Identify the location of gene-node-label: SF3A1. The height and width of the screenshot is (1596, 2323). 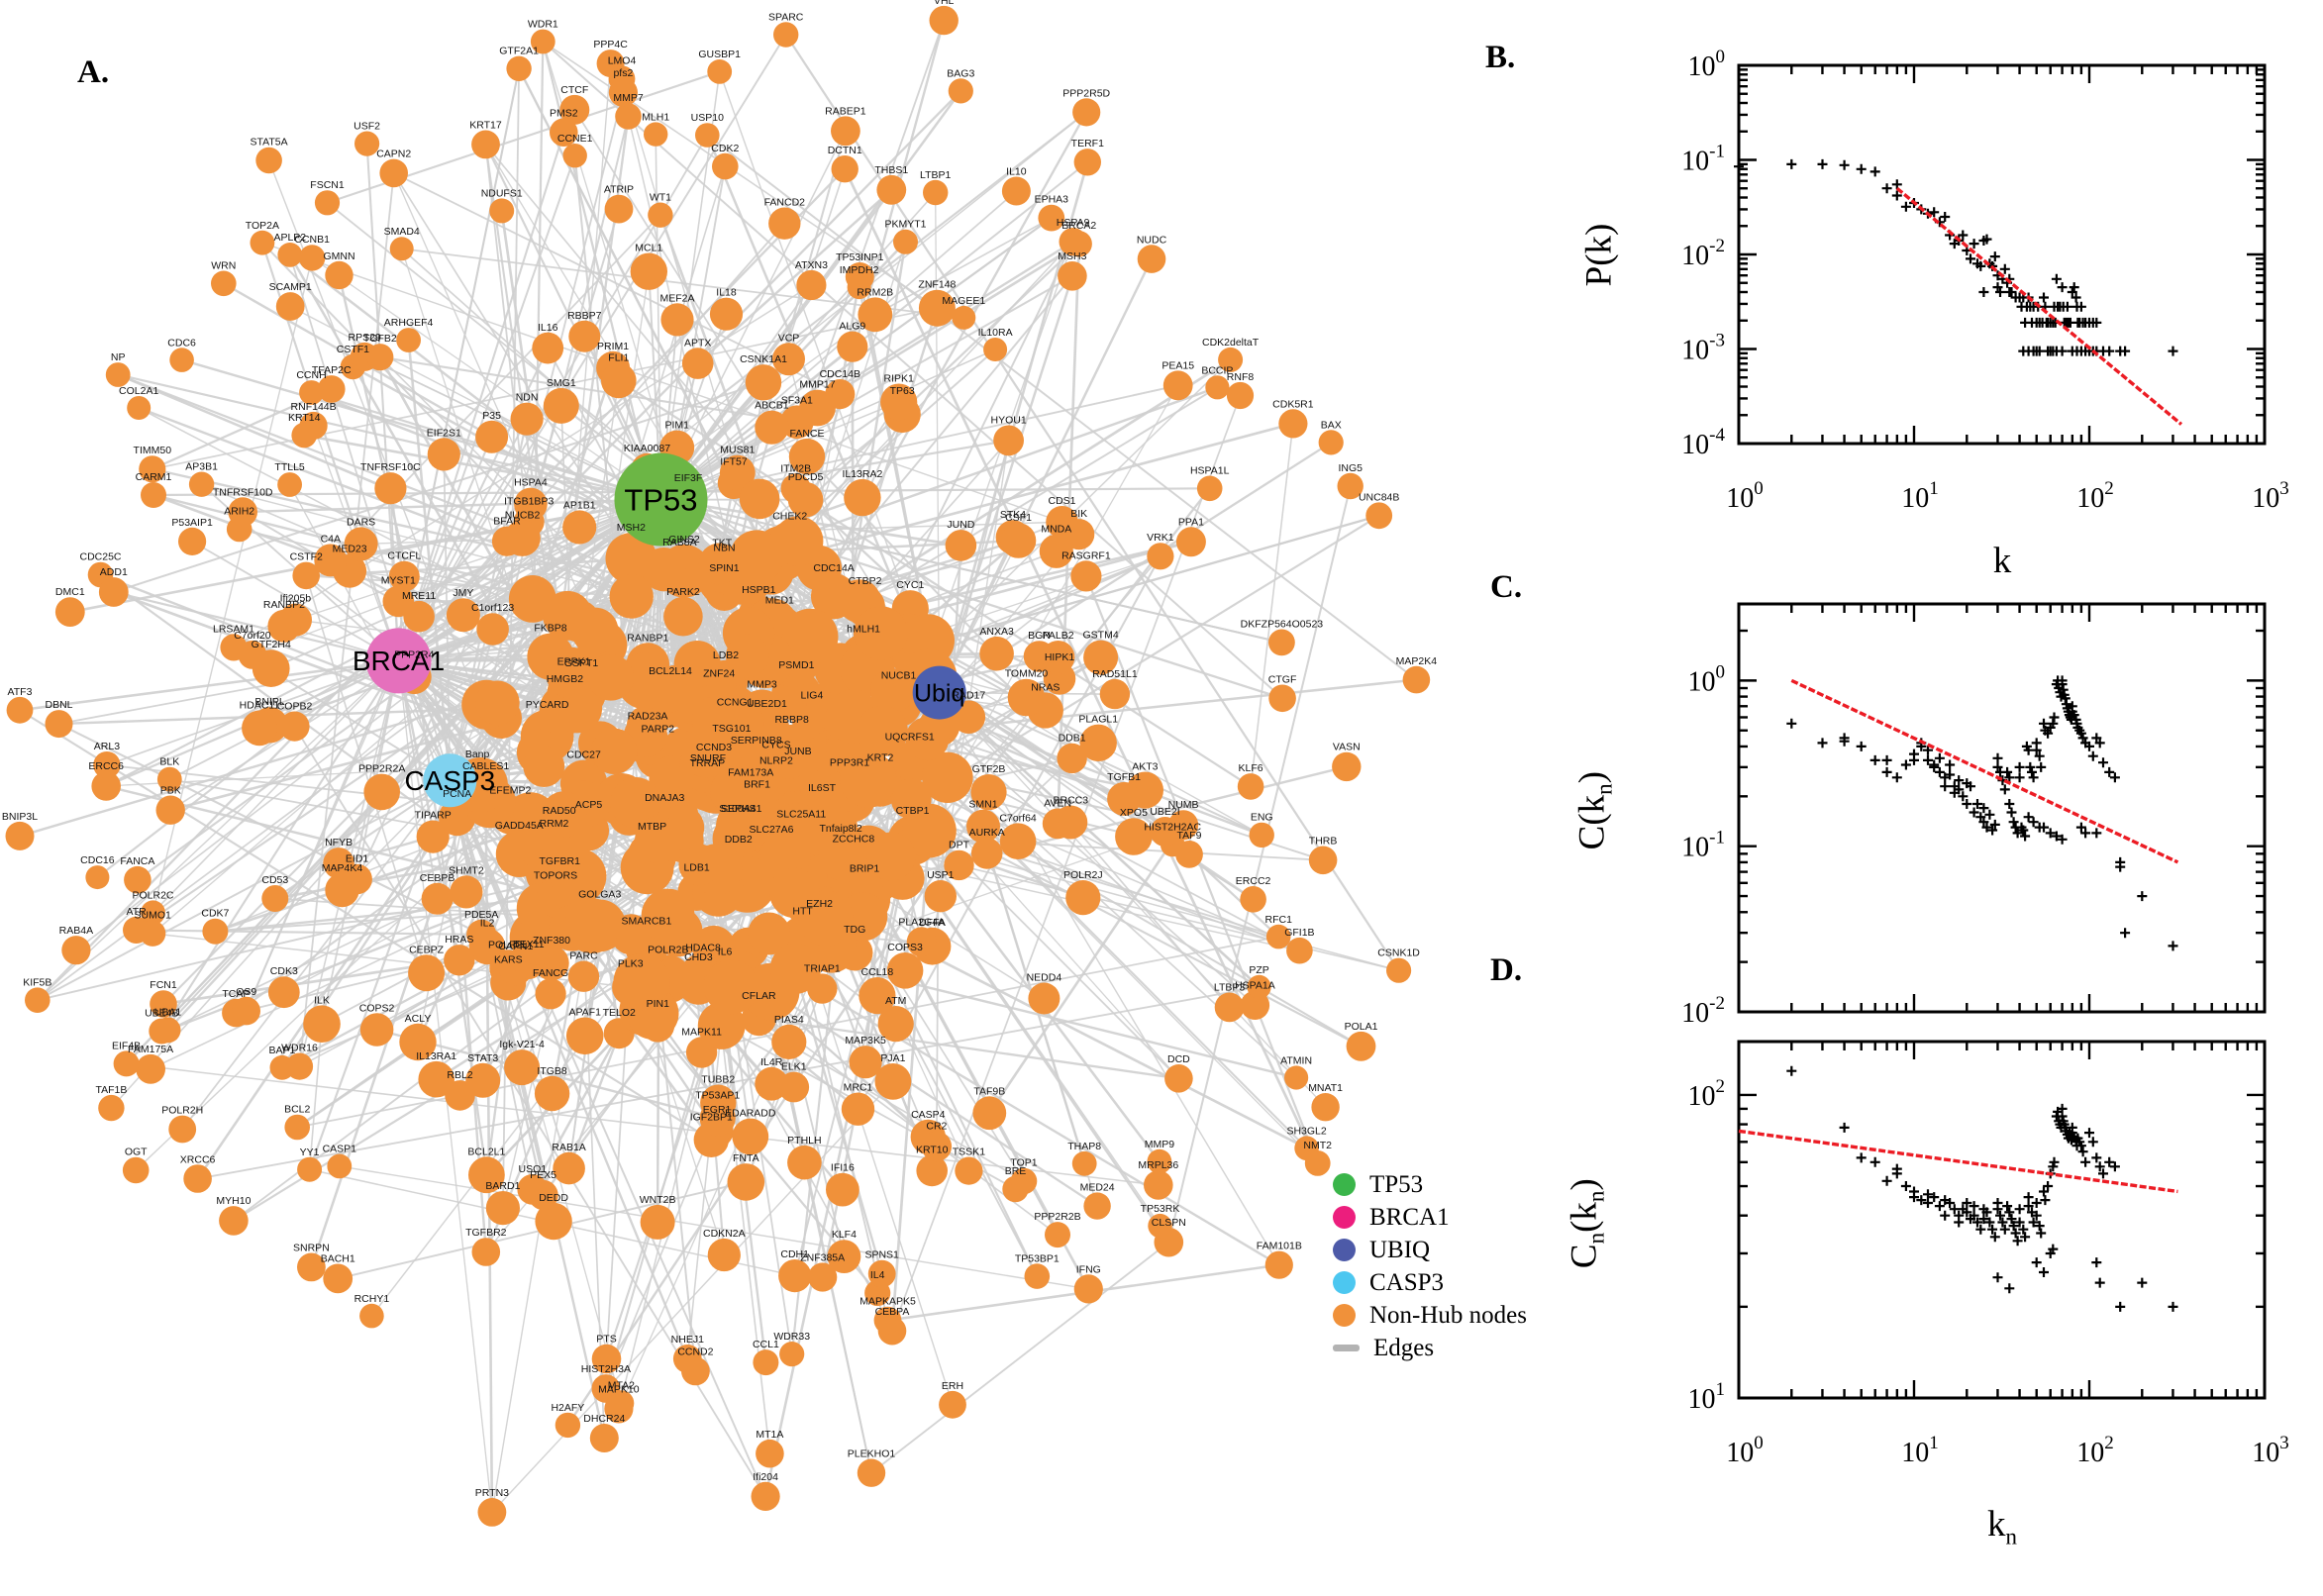
(797, 400).